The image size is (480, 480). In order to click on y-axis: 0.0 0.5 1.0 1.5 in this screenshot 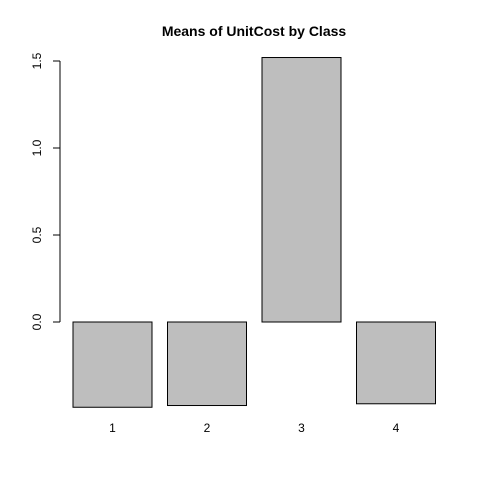, I will do `click(45, 191)`.